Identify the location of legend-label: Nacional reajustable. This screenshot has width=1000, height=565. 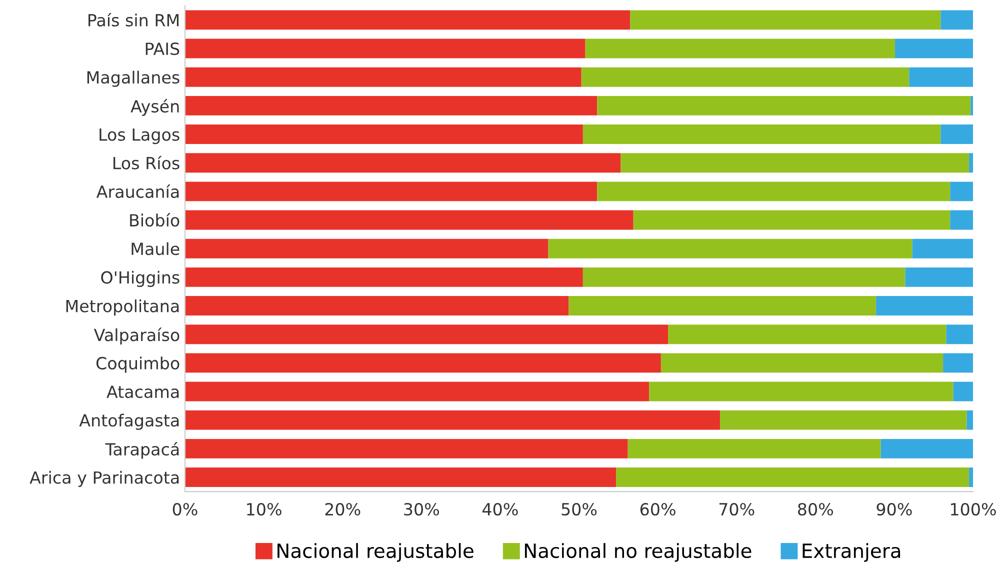
(376, 552).